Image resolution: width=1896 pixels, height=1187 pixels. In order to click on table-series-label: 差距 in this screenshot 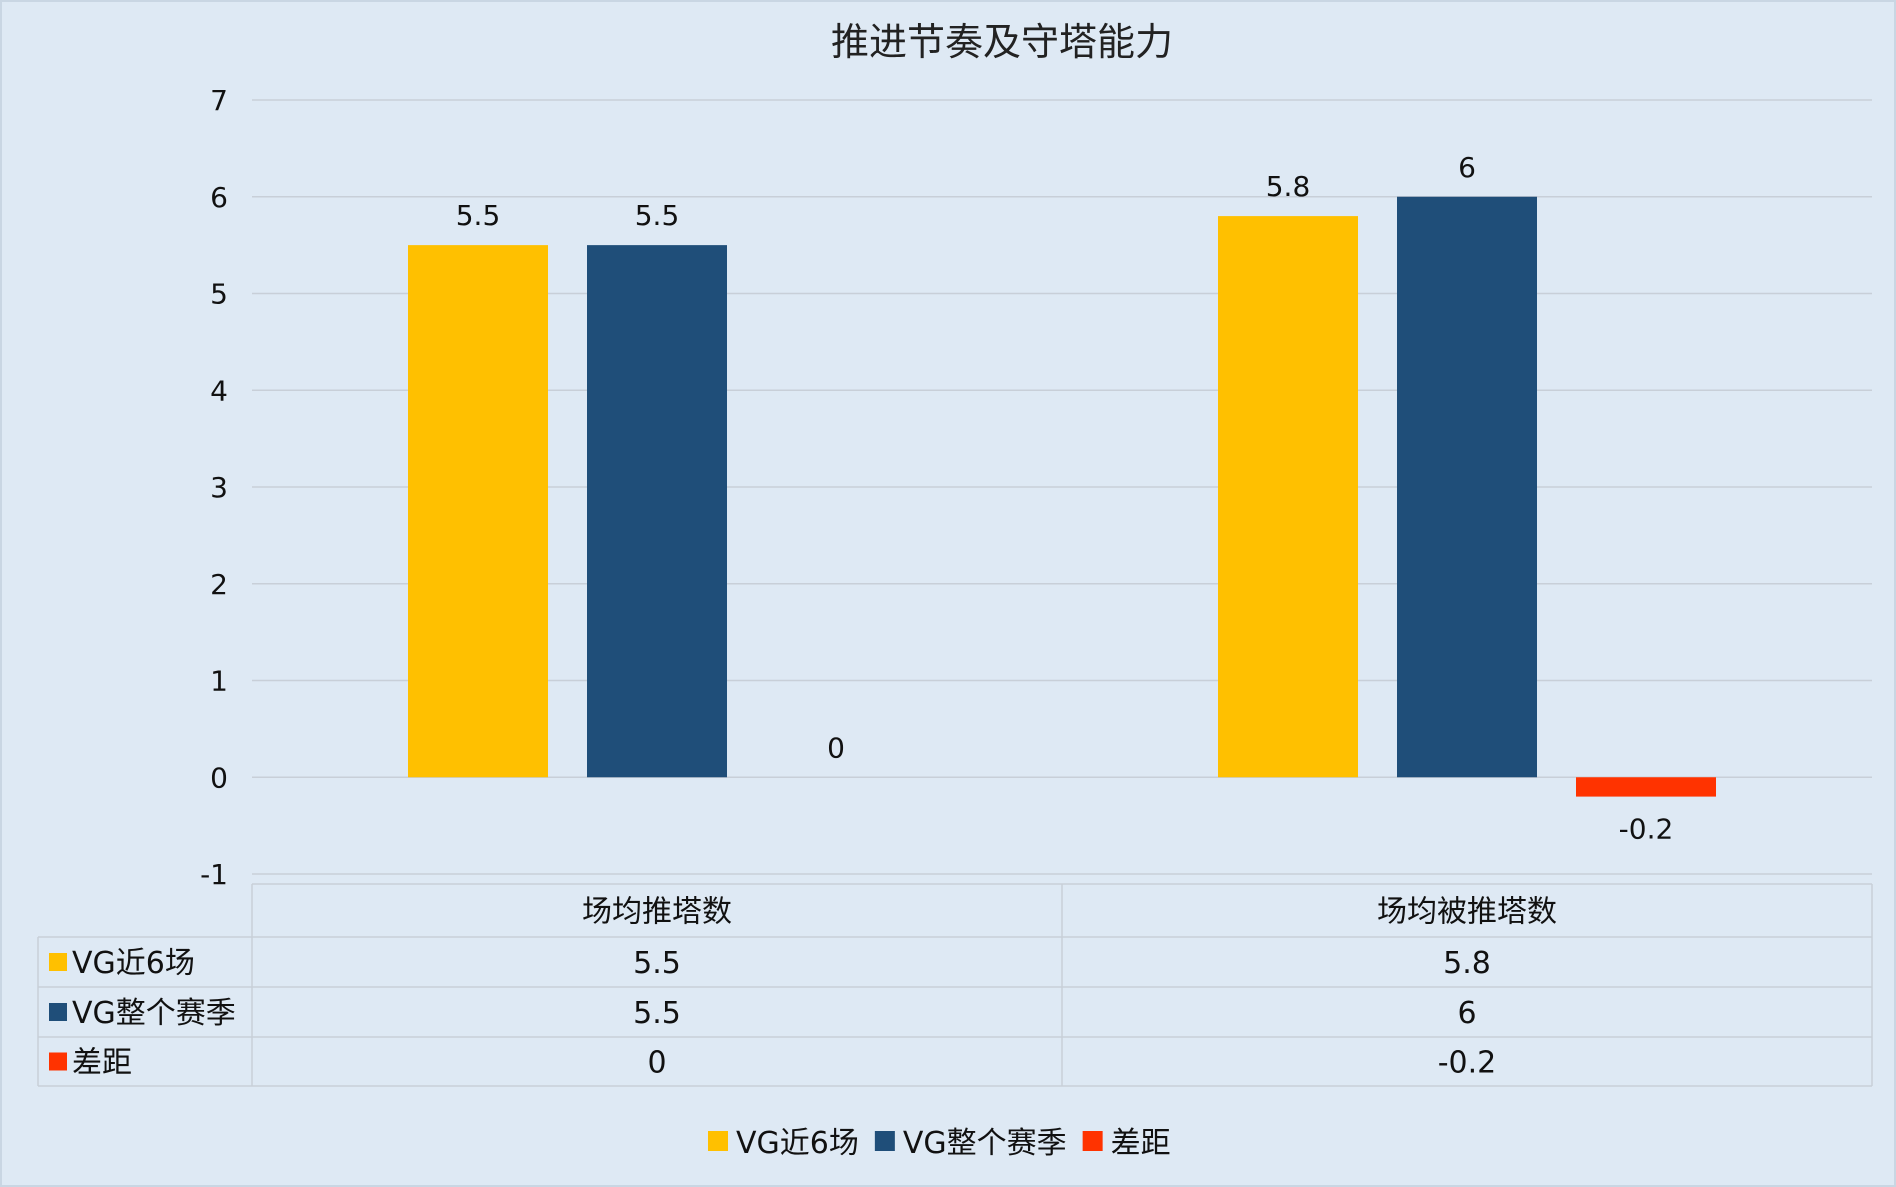, I will do `click(102, 1063)`.